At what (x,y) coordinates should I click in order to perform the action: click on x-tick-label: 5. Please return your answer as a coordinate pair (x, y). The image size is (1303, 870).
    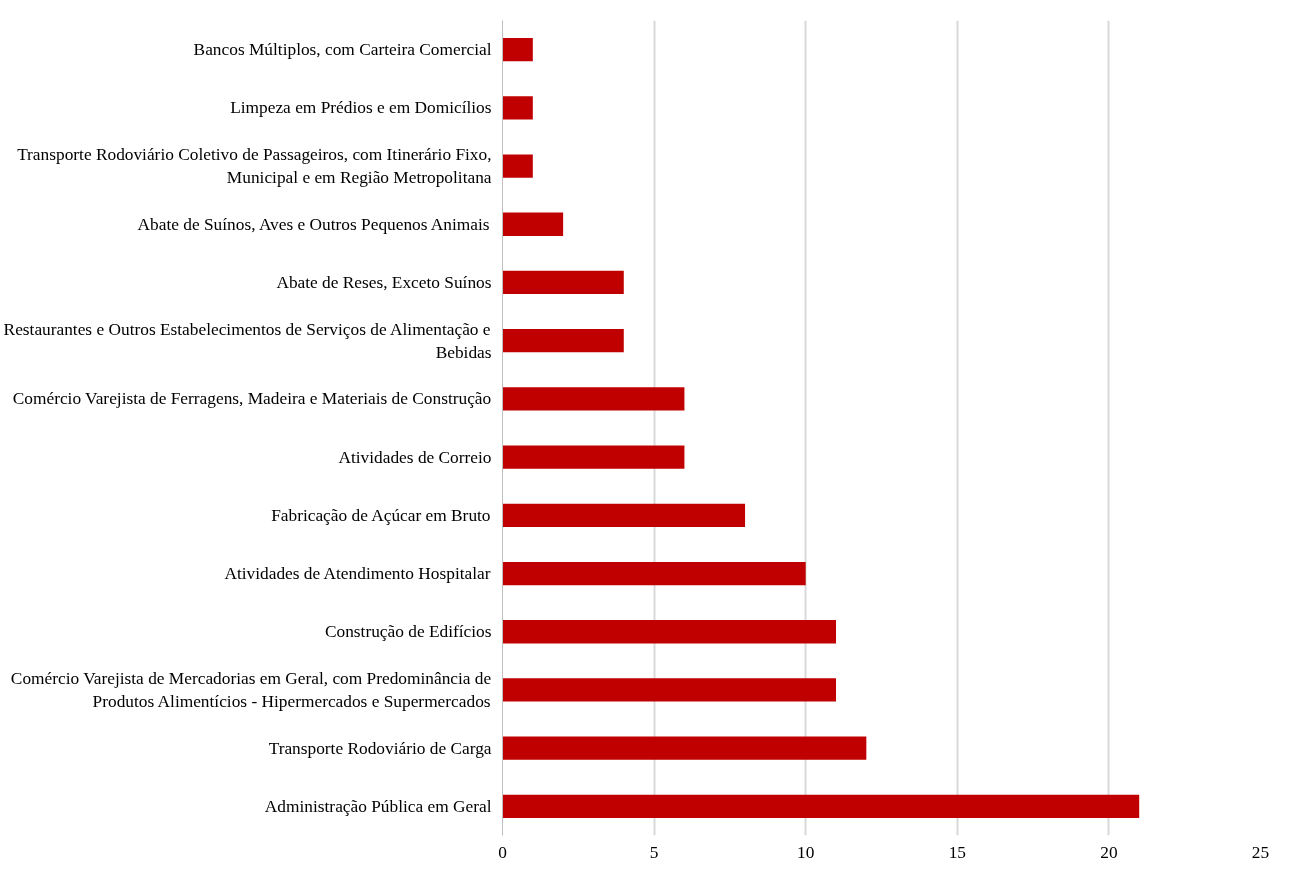
    Looking at the image, I should click on (654, 852).